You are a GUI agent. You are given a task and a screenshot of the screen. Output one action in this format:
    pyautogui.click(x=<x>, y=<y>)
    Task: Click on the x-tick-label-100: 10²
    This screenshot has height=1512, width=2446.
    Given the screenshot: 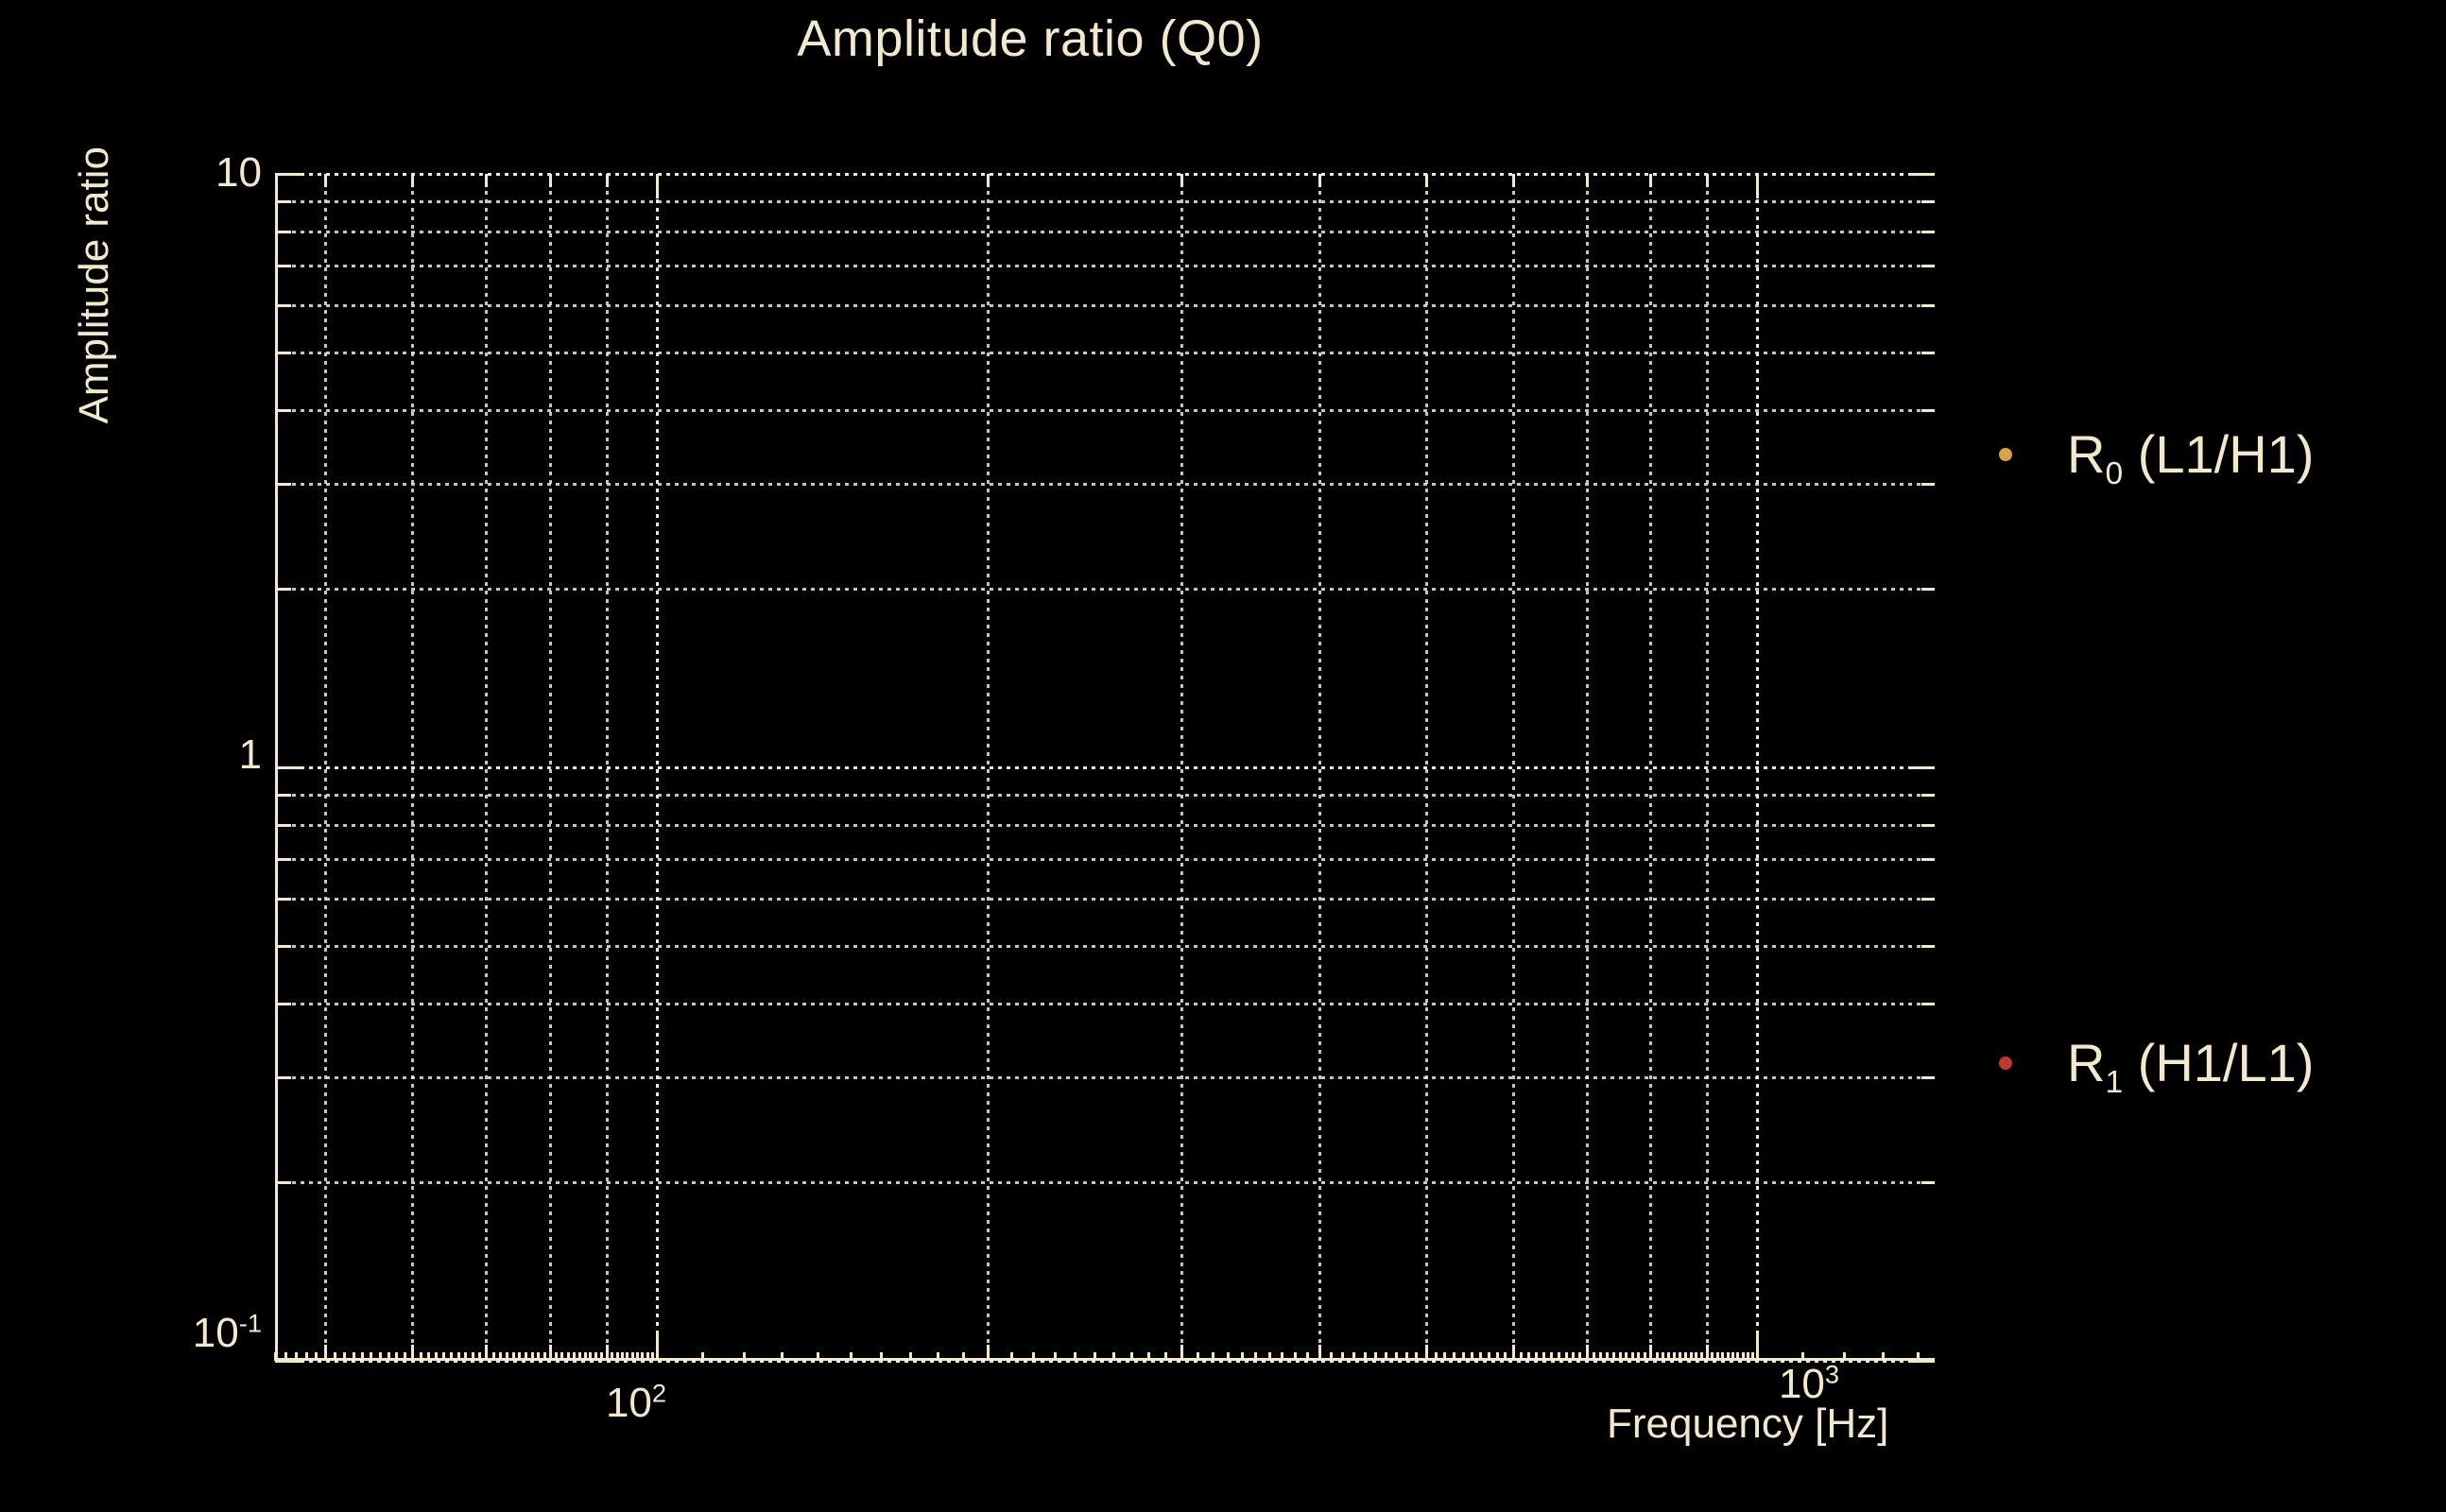 What is the action you would take?
    pyautogui.click(x=636, y=1403)
    